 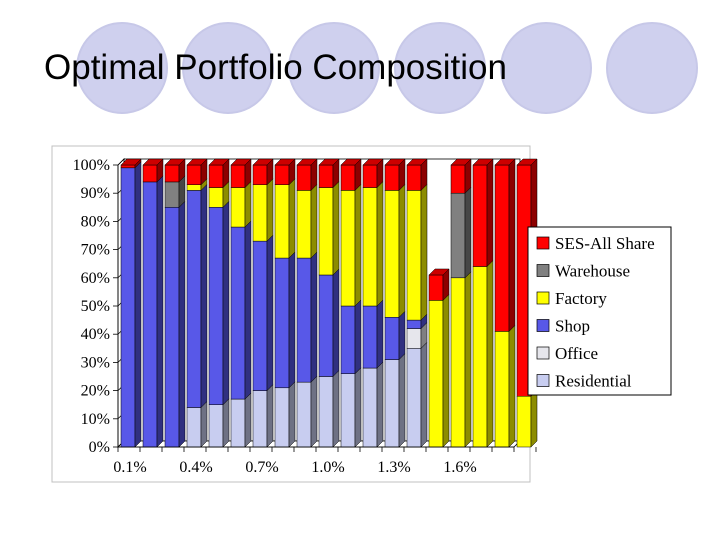 What do you see at coordinates (99, 447) in the screenshot?
I see `y-tick-label: 0%` at bounding box center [99, 447].